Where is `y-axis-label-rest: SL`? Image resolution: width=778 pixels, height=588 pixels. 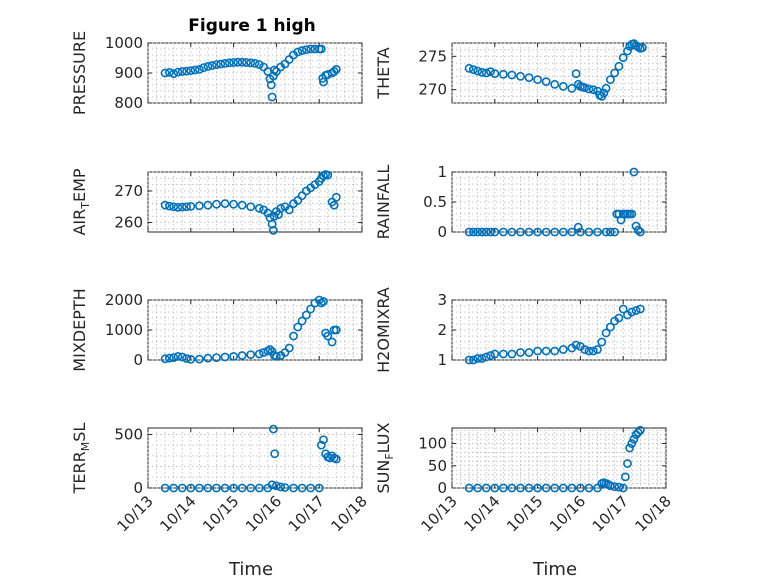 y-axis-label-rest: SL is located at coordinates (79, 432).